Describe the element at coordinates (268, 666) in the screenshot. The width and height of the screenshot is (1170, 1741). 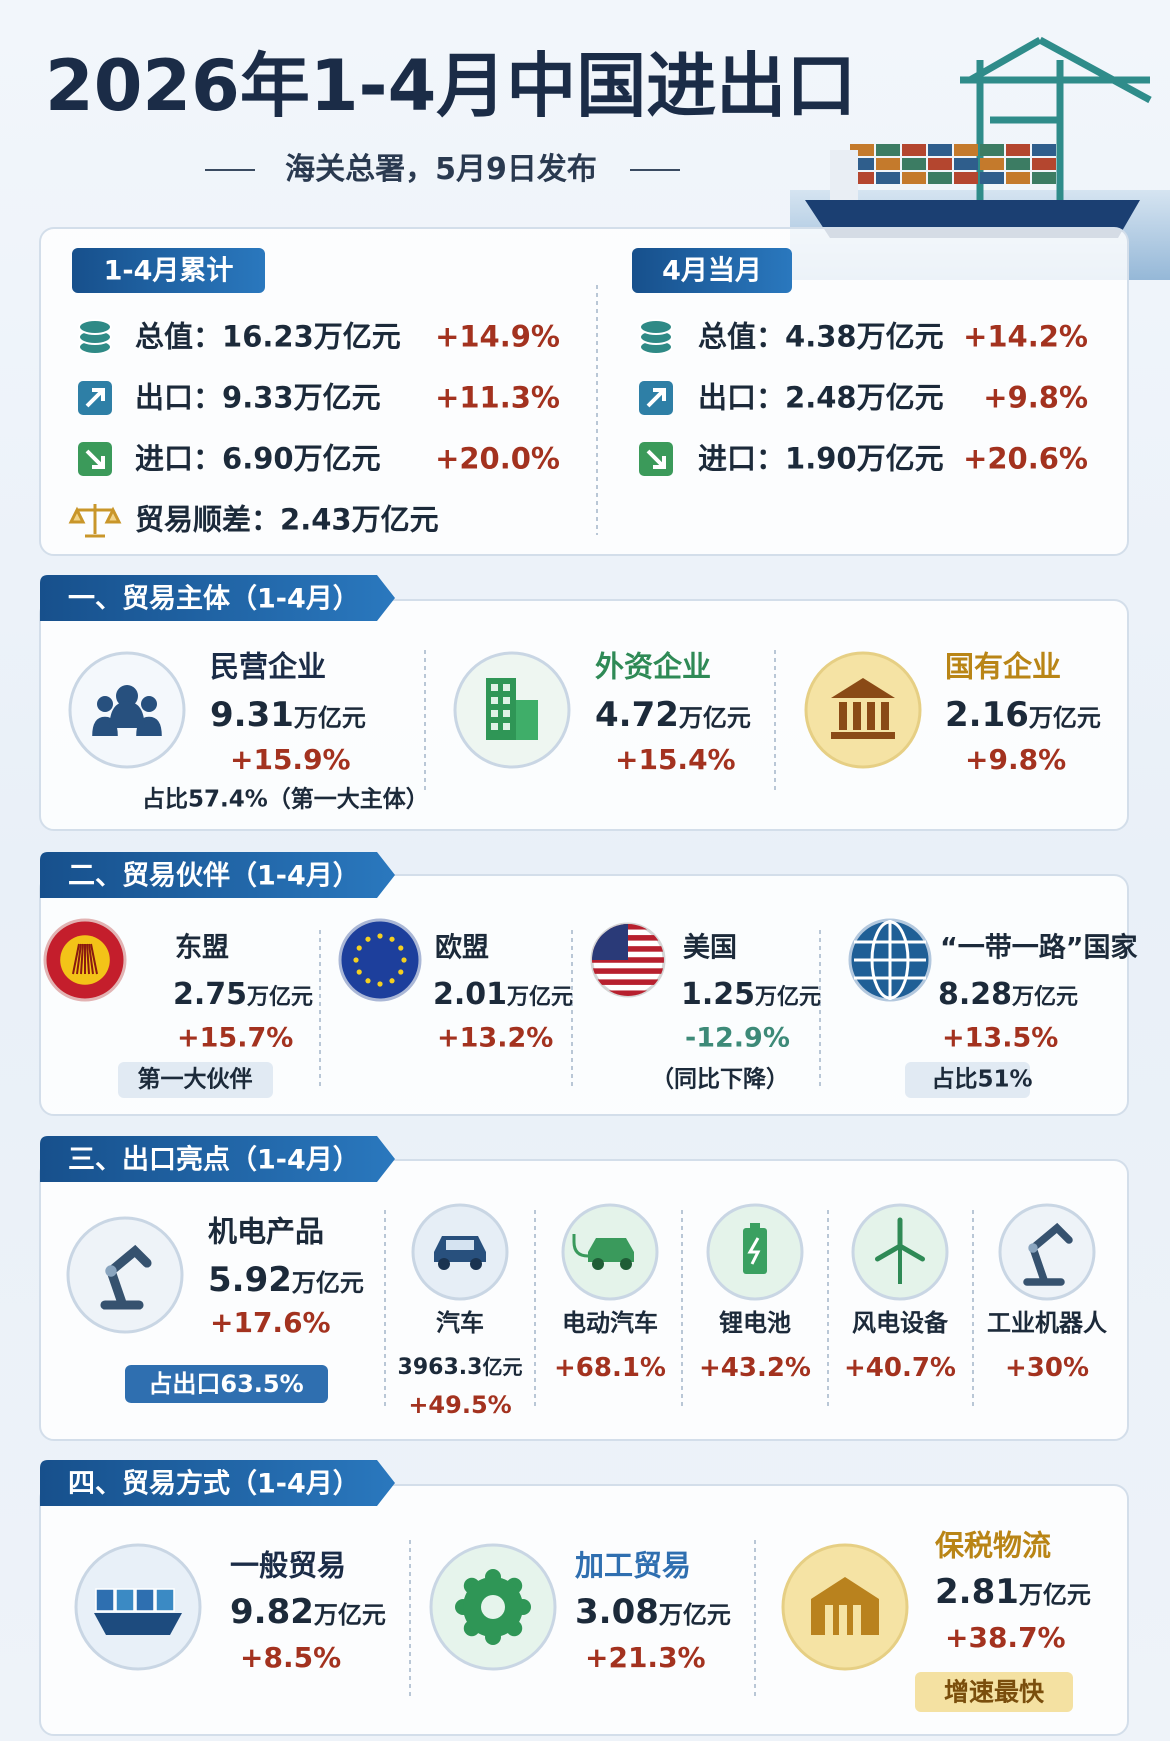
I see `item-name: 民营企业` at that location.